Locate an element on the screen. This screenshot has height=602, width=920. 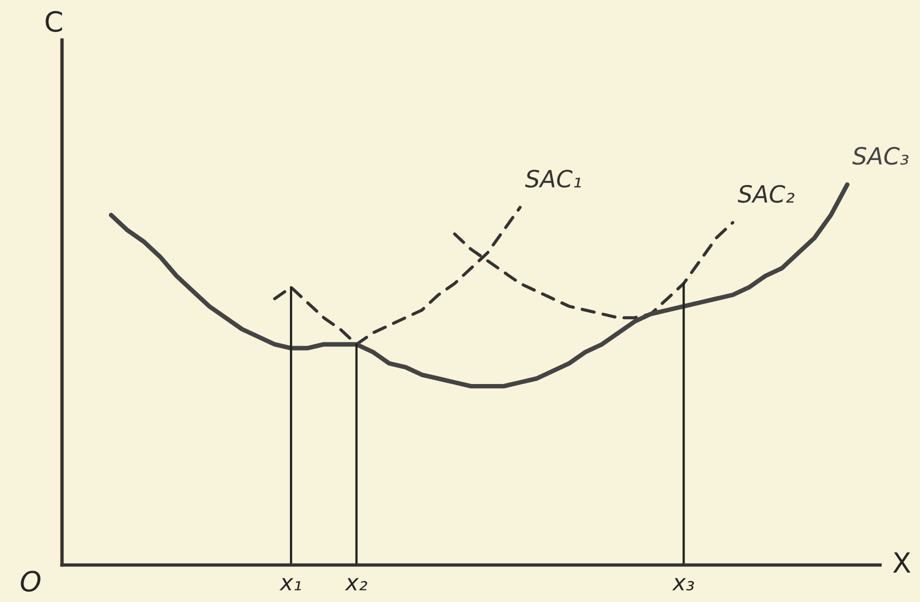
series-label: SAC₁ is located at coordinates (553, 179).